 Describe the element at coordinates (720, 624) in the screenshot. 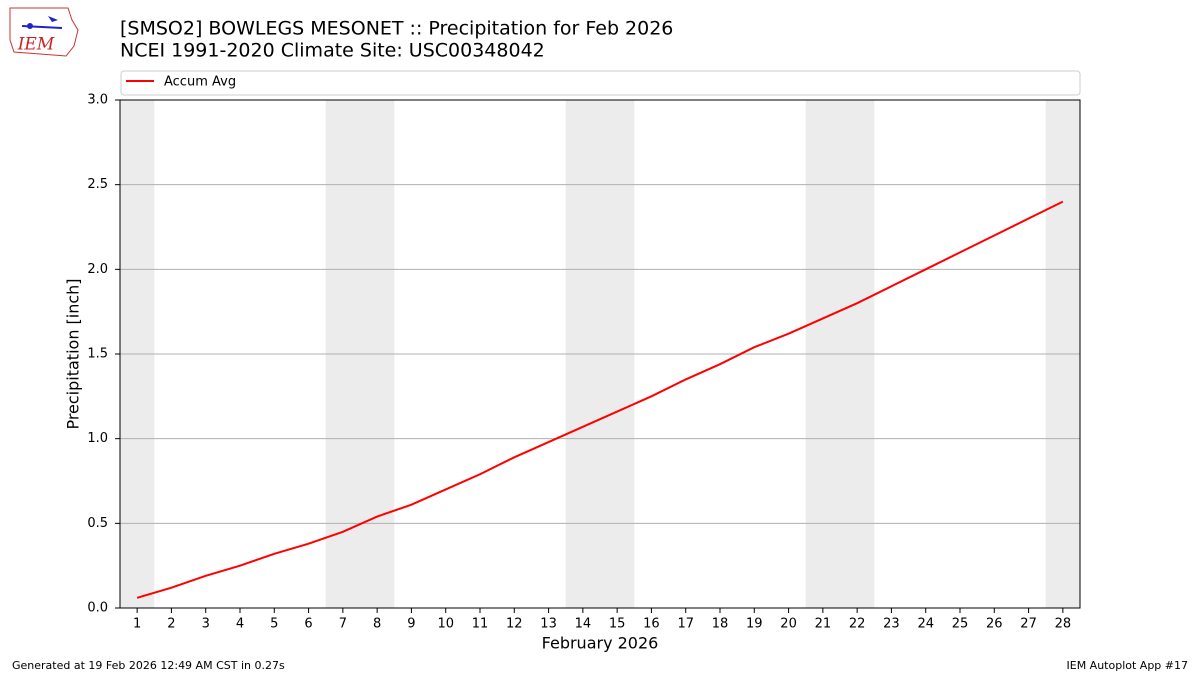

I see `x-tick-label: 18` at that location.